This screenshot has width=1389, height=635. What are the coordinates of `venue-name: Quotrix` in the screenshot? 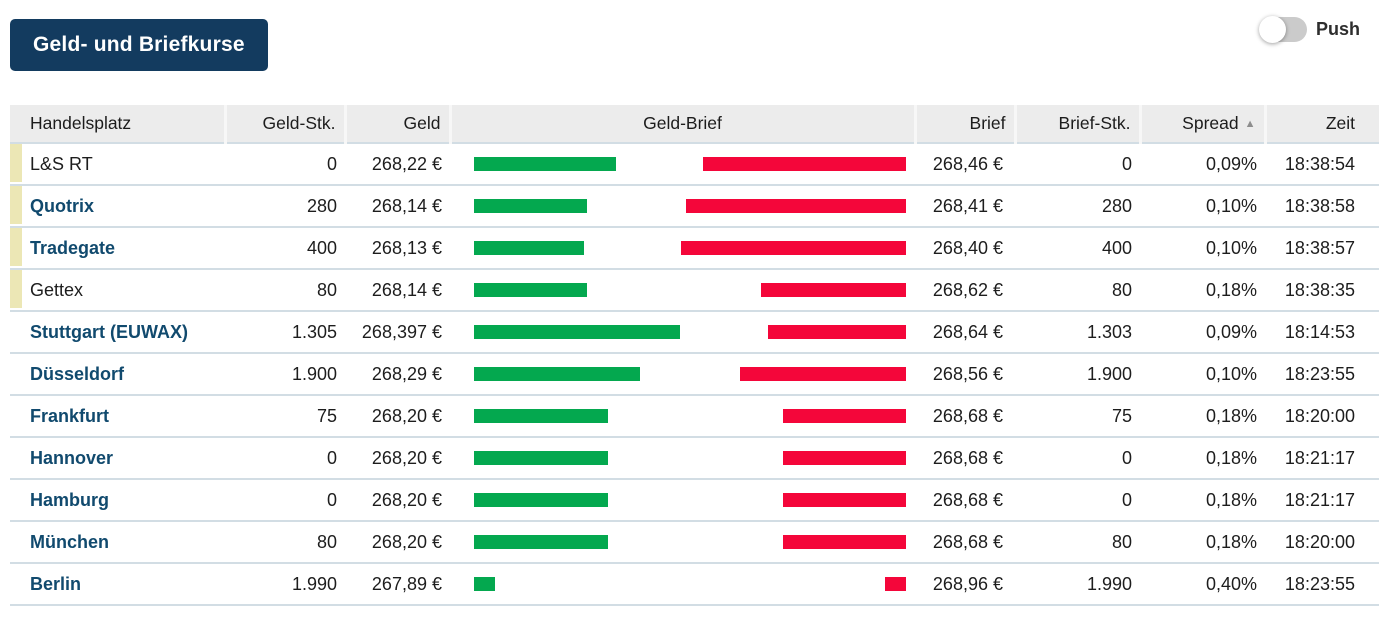 It's located at (62, 205).